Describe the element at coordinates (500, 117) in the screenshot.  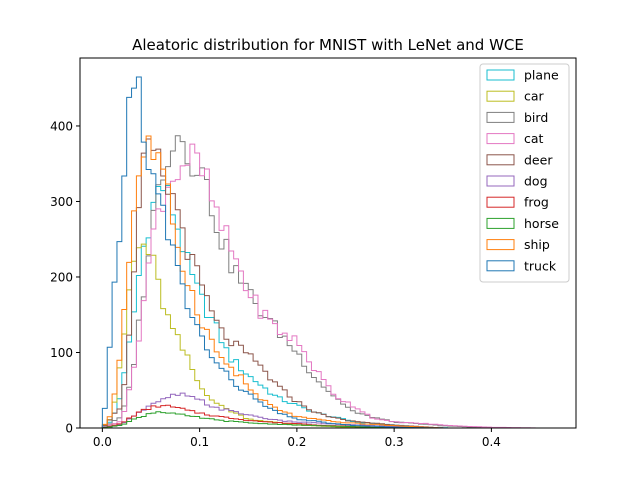
I see `legend-swatch-bird` at that location.